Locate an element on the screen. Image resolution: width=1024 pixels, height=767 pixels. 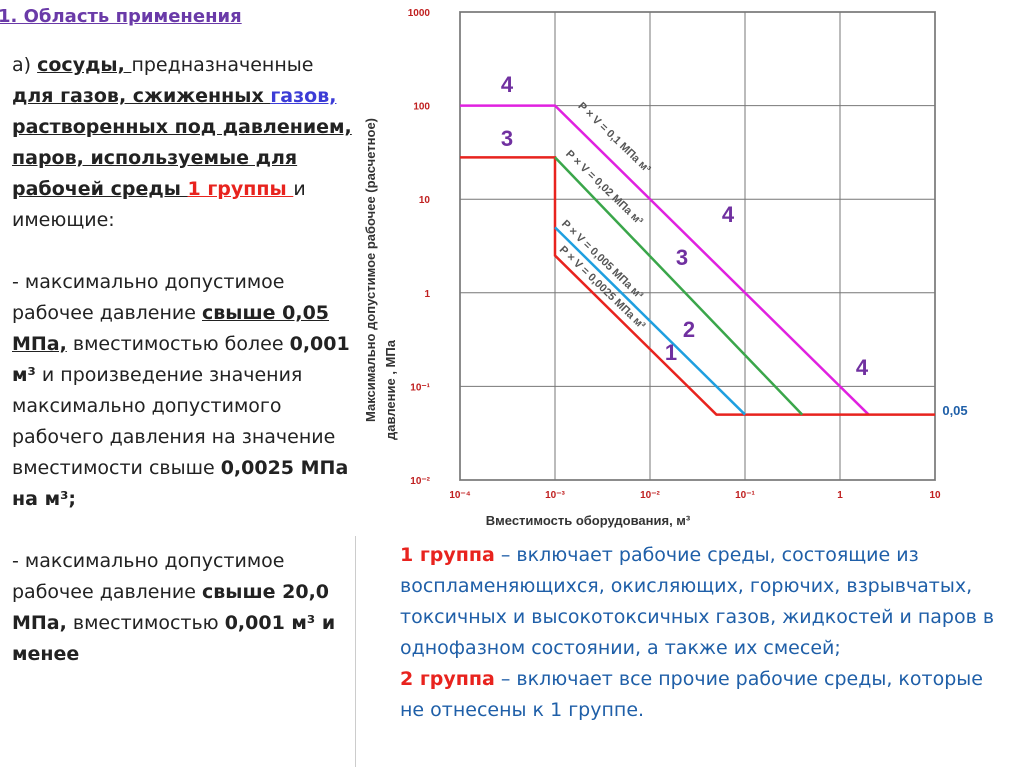
run: 1 группа is located at coordinates (447, 555).